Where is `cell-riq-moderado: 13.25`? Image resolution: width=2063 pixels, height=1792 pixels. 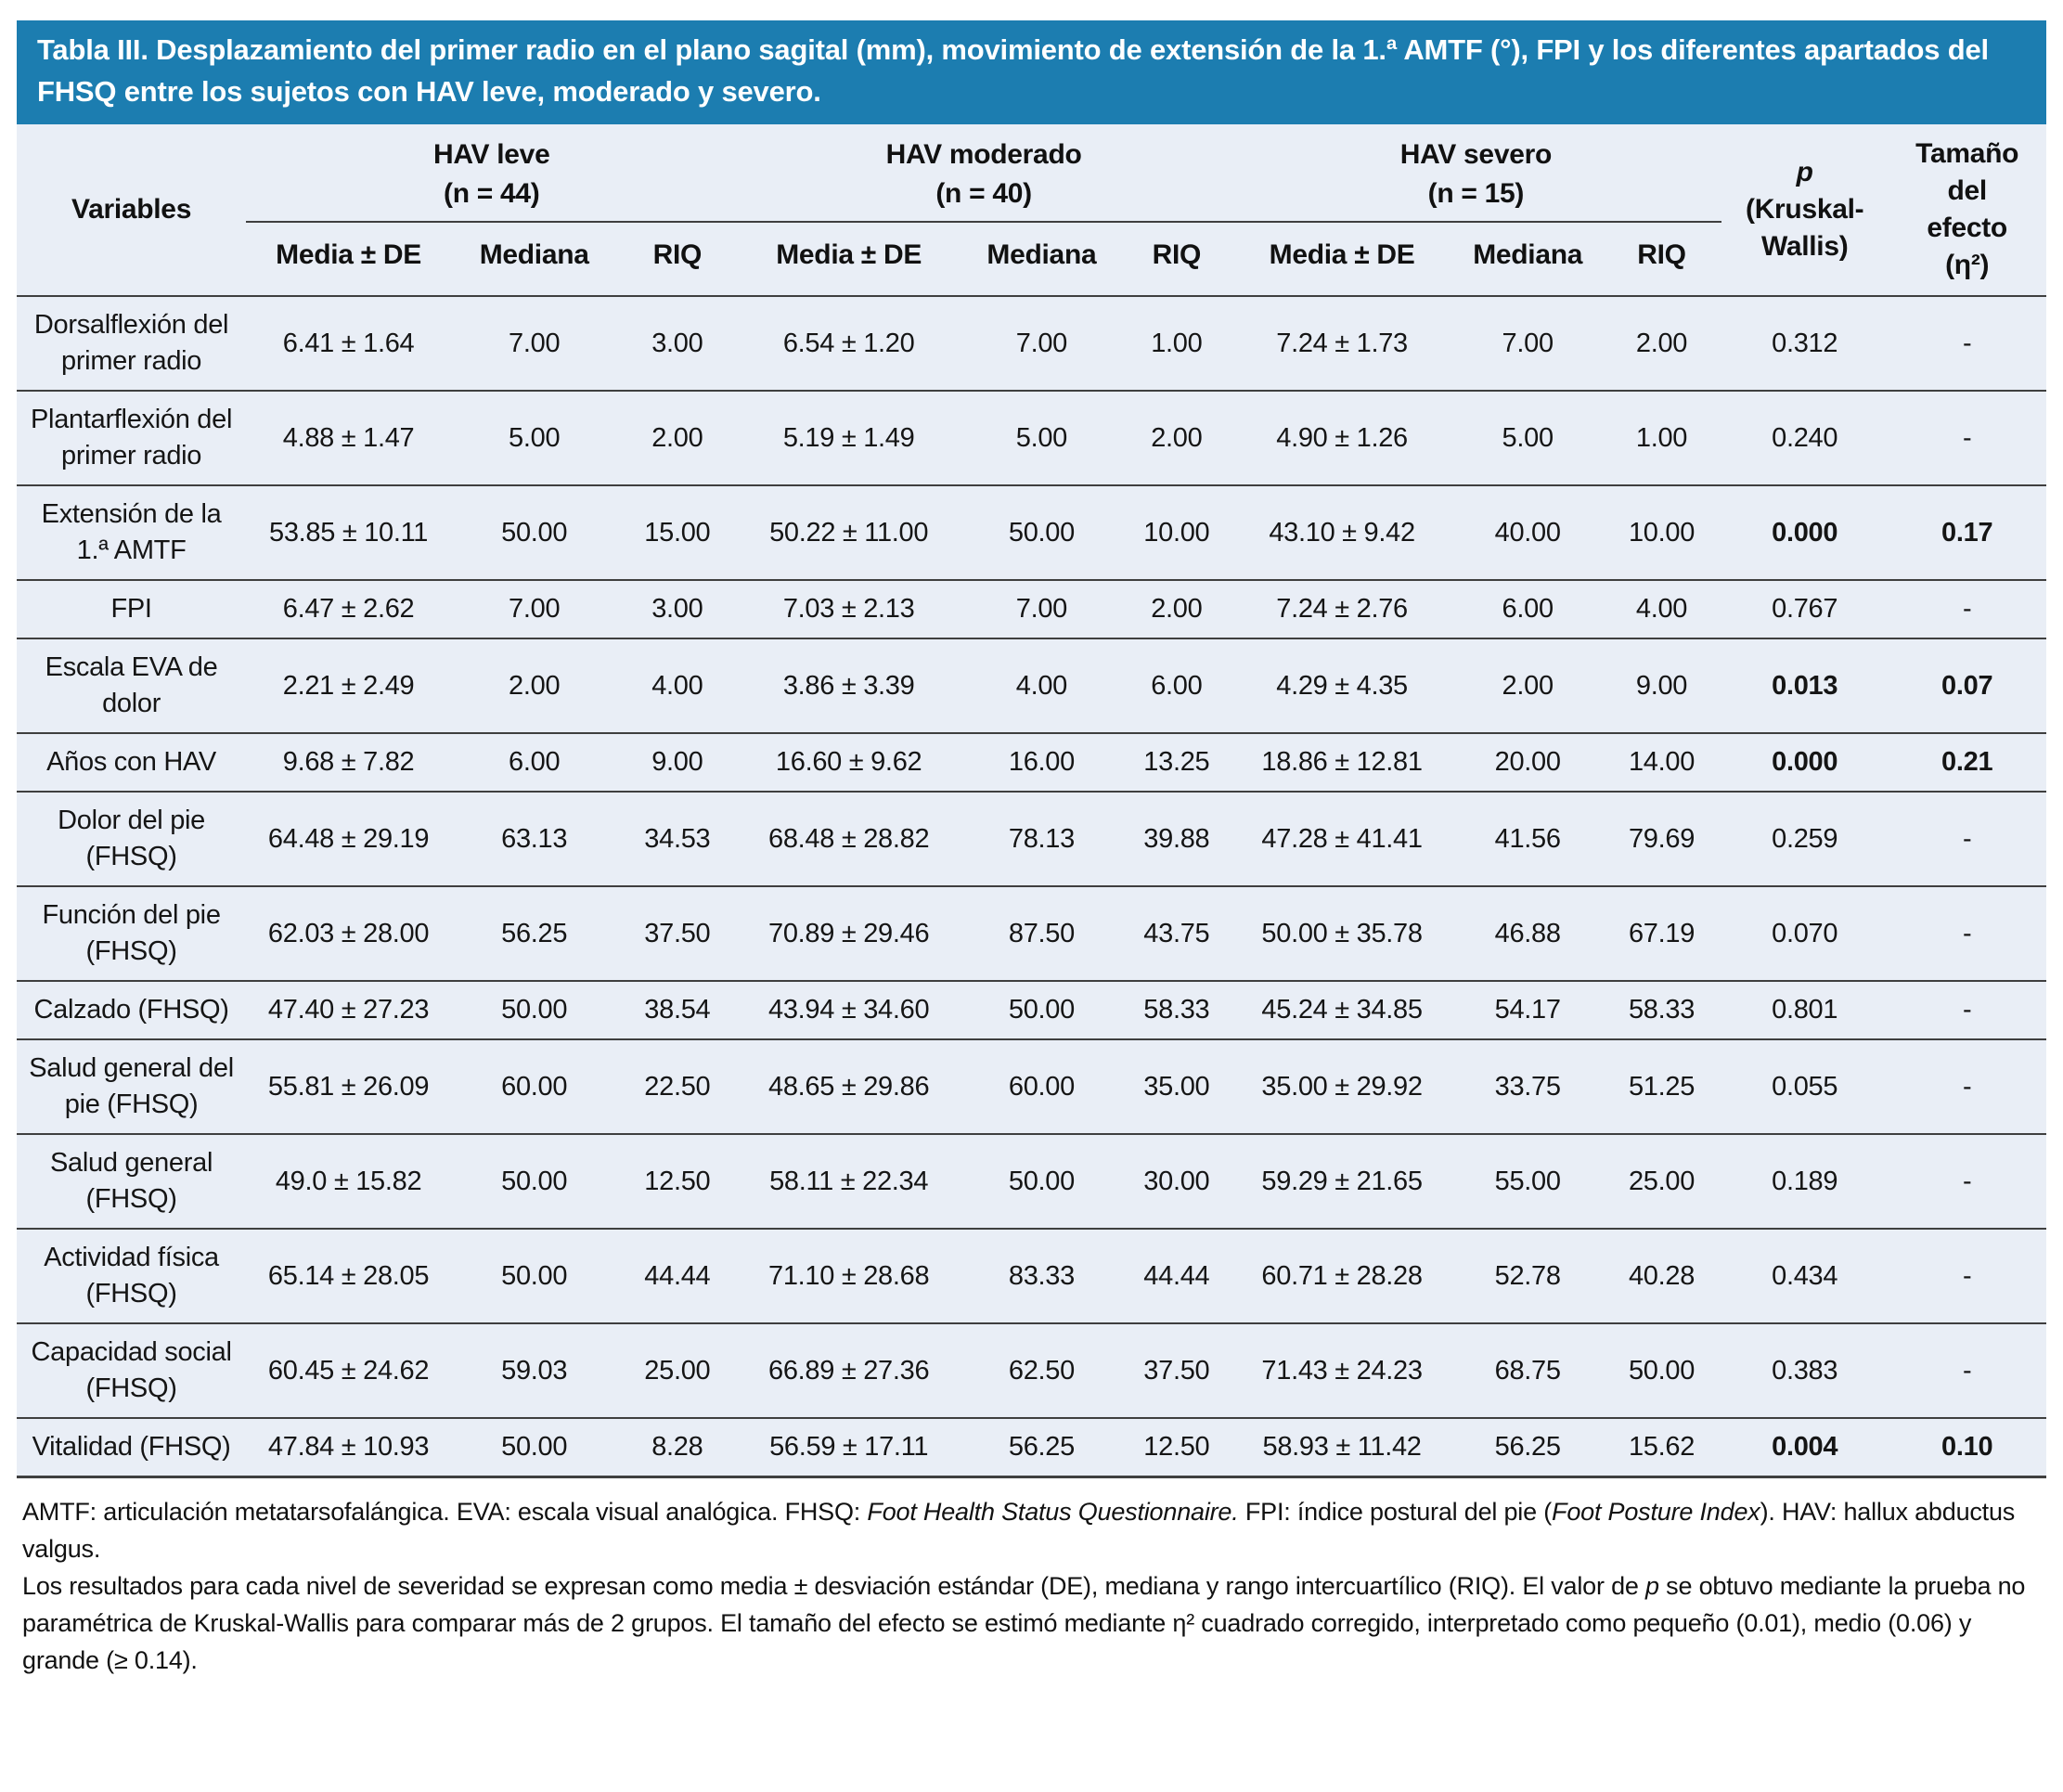
cell-riq-moderado: 13.25 is located at coordinates (1176, 762).